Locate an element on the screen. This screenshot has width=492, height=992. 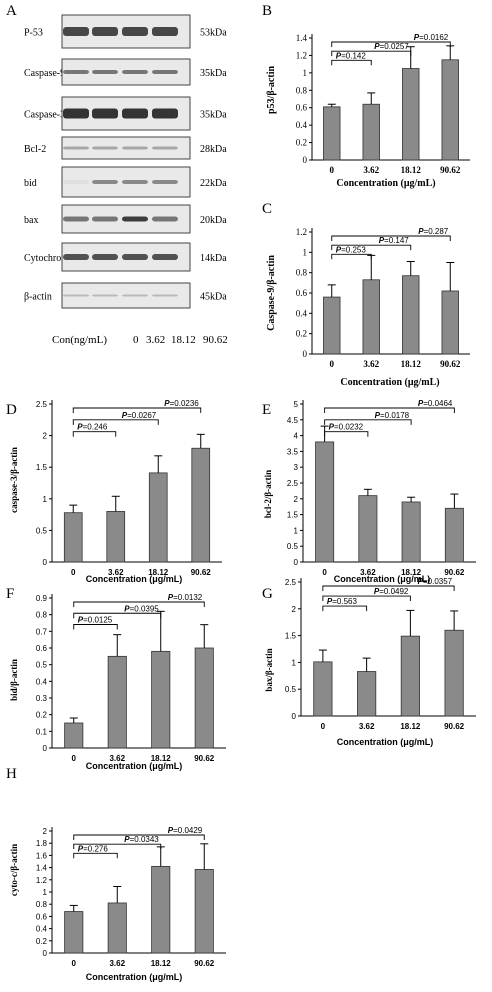
blot-row-label: β-actin is located at coordinates (38, 297).